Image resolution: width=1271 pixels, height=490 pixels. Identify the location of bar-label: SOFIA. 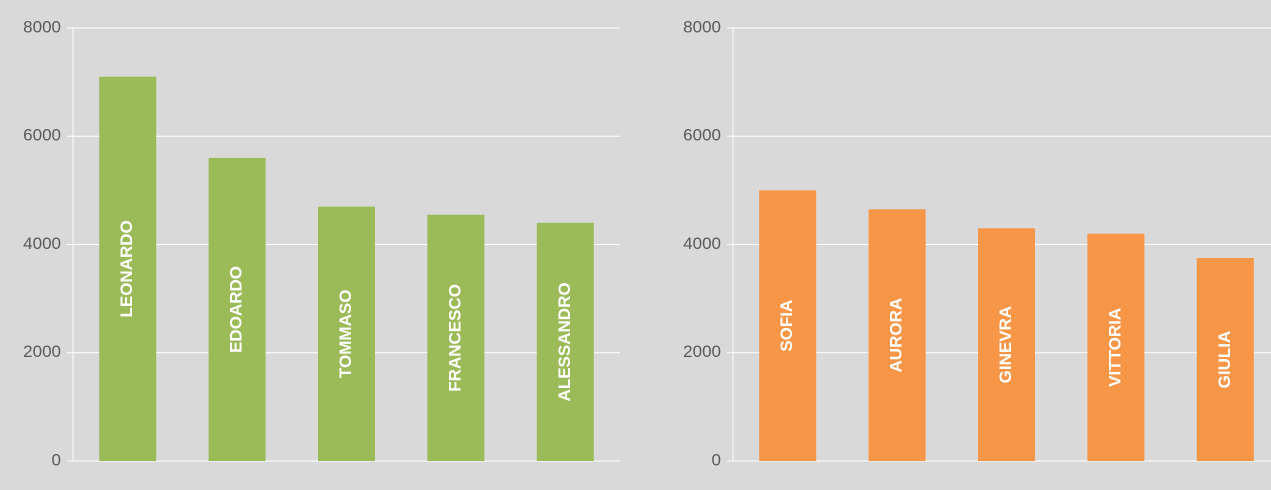
(786, 326).